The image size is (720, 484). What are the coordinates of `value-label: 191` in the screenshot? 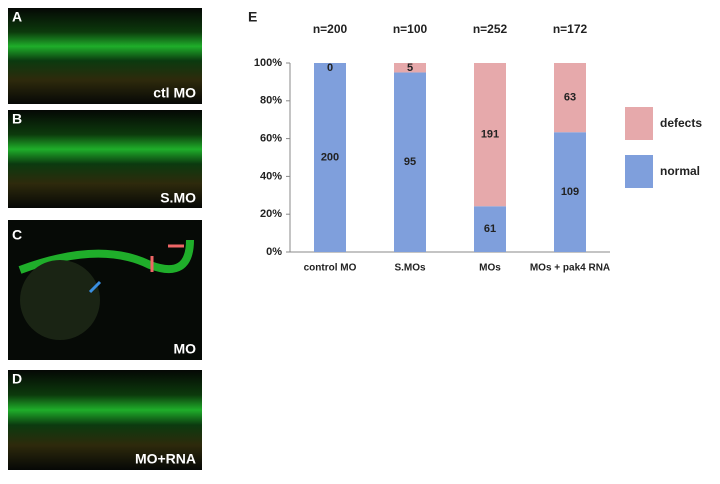 It's located at (490, 135).